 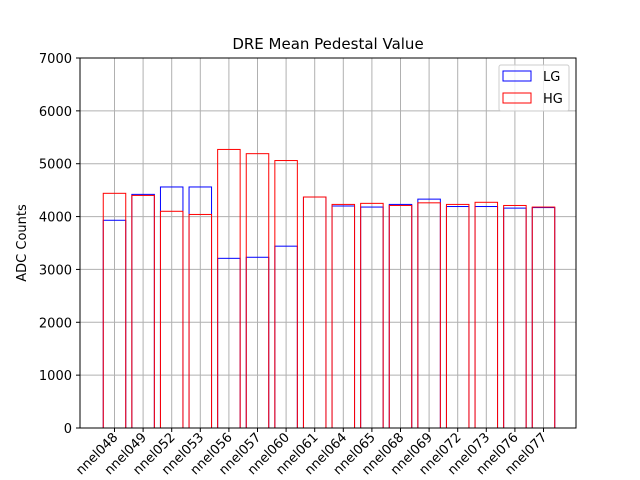 What do you see at coordinates (55, 112) in the screenshot?
I see `y-tick-label: 6000` at bounding box center [55, 112].